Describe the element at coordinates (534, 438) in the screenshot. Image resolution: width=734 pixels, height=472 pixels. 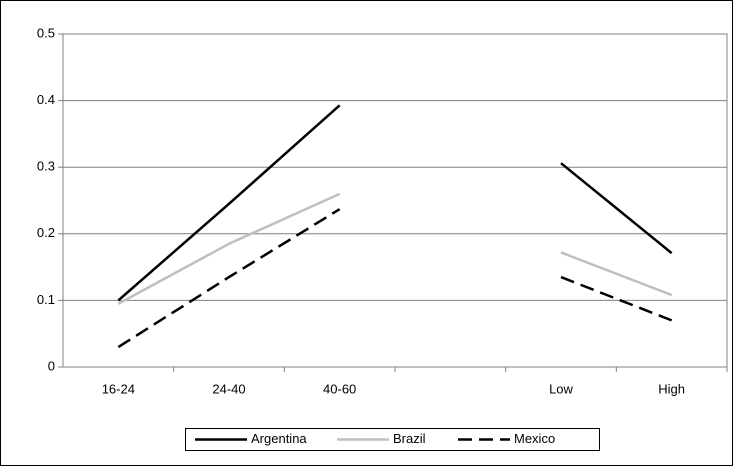
I see `legend-label: Mexico` at that location.